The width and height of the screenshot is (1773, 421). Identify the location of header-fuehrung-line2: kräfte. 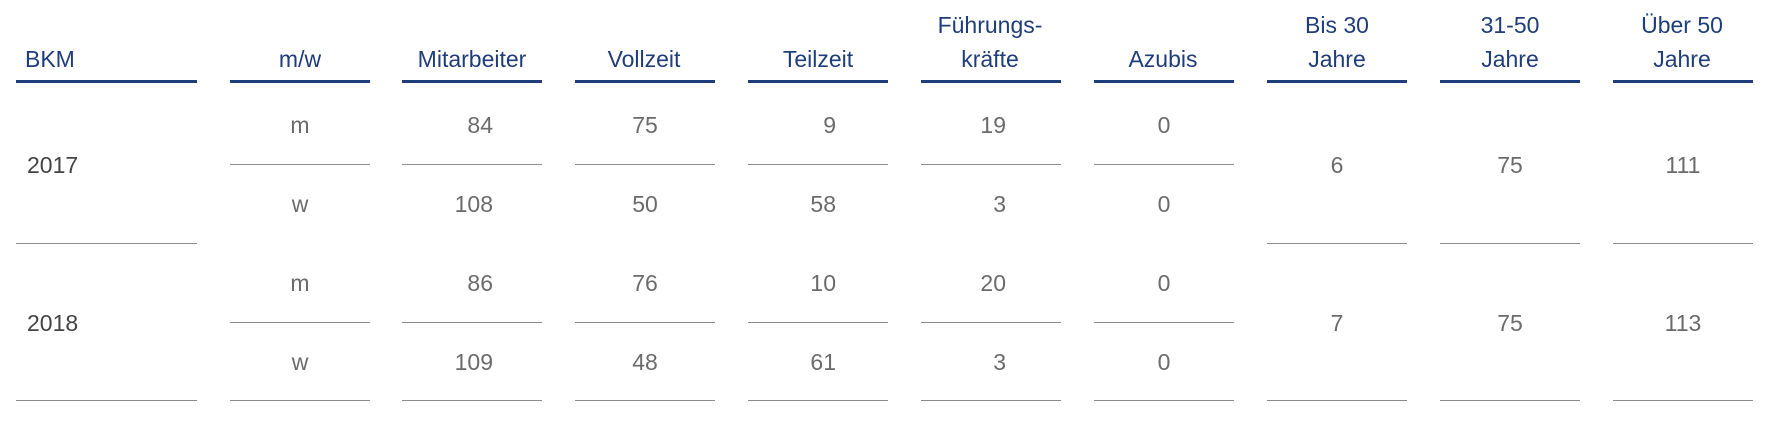
(990, 59).